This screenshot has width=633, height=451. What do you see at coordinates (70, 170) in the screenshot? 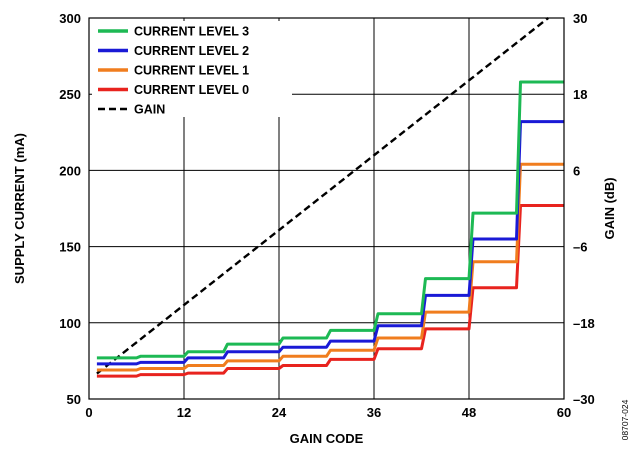
I see `y-tick-label: 200` at bounding box center [70, 170].